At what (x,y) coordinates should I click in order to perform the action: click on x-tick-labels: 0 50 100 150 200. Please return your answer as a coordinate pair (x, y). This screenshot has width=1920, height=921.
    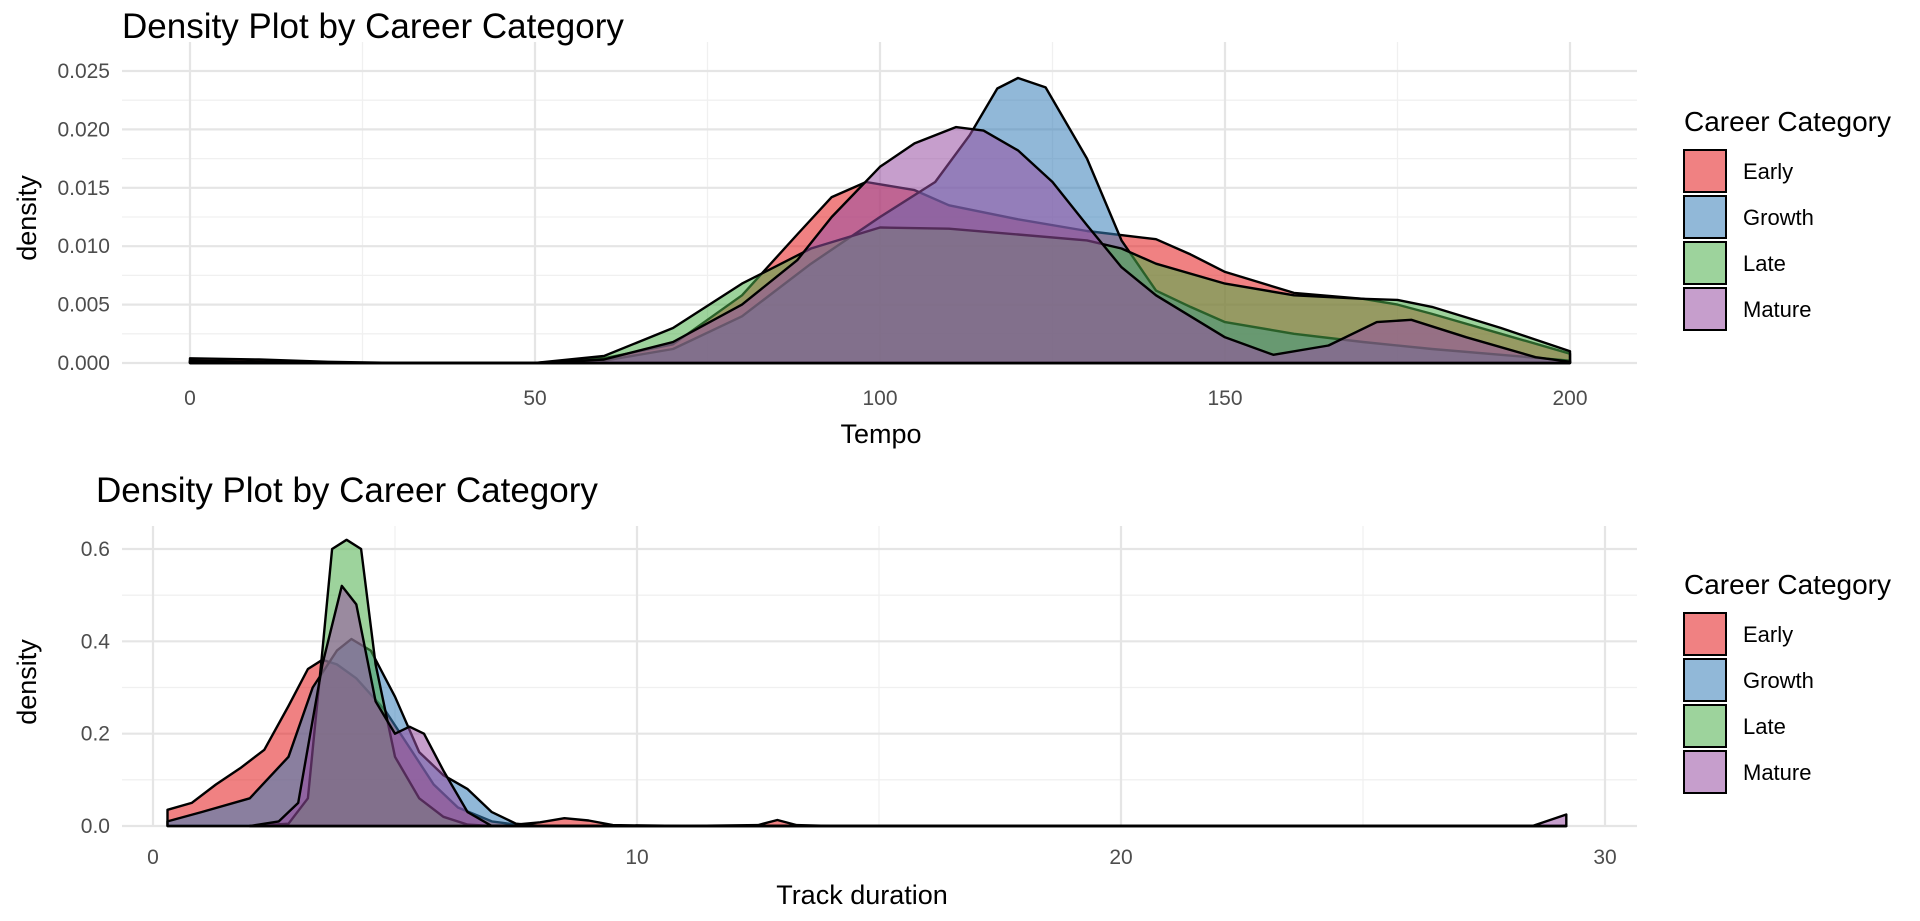
    Looking at the image, I should click on (885, 398).